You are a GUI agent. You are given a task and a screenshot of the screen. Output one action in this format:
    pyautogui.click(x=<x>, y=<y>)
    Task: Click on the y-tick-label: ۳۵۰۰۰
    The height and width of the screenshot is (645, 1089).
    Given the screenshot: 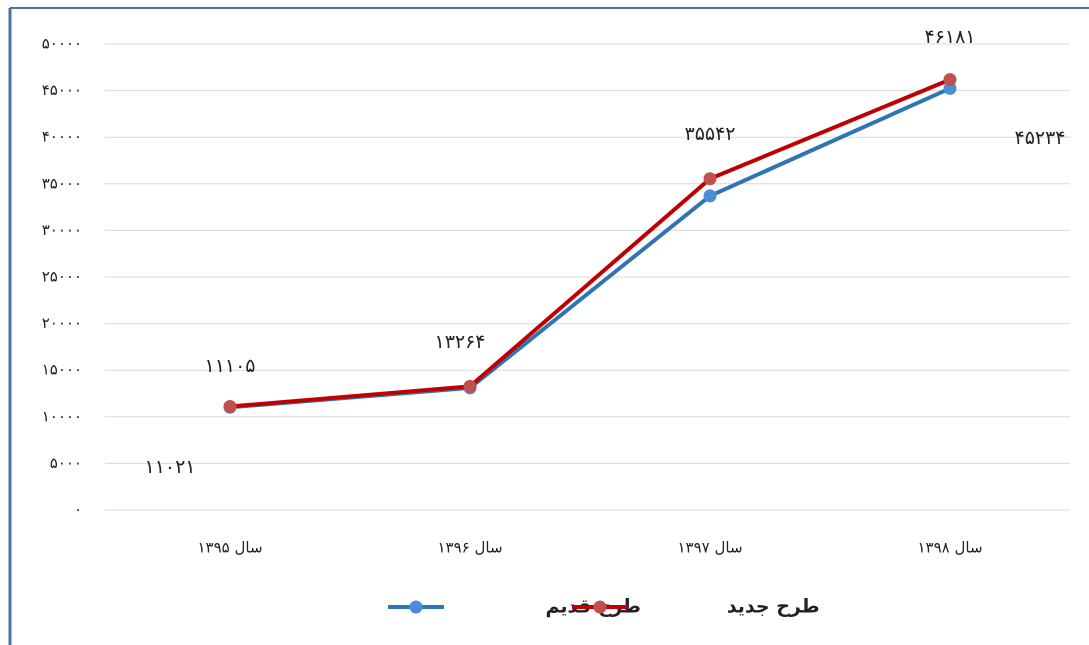 What is the action you would take?
    pyautogui.click(x=62, y=183)
    